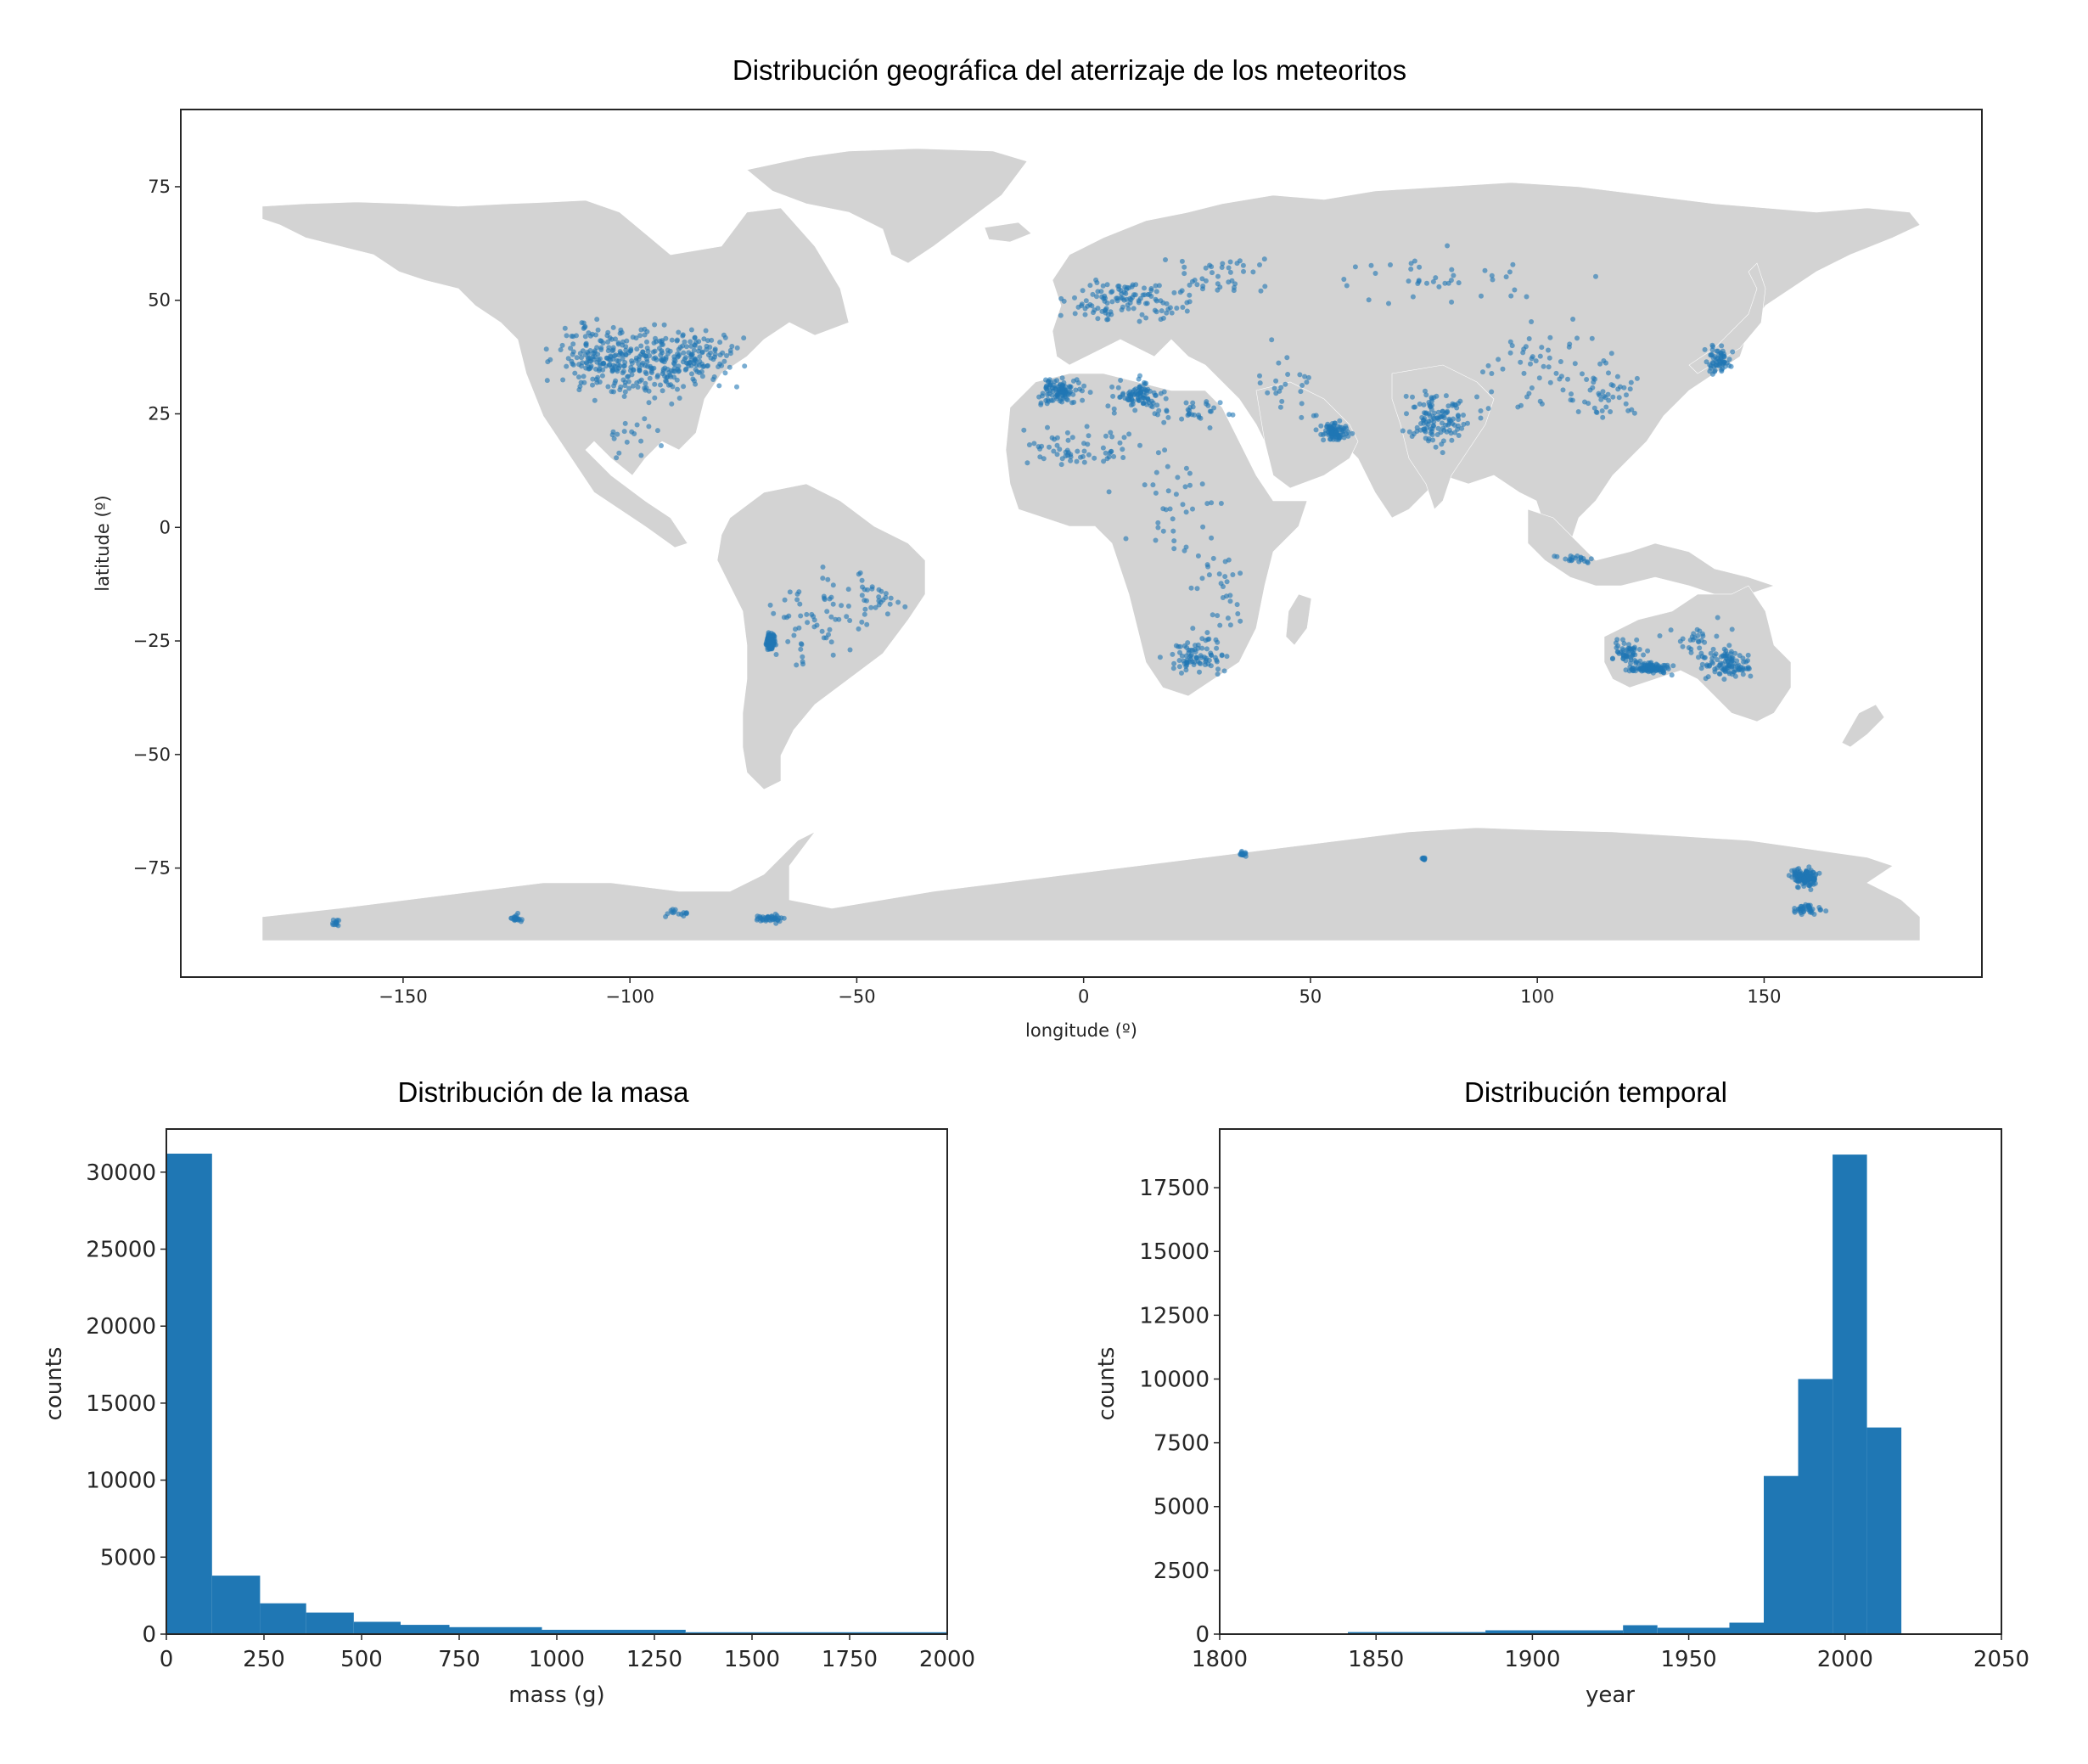 This screenshot has width=2088, height=1764. What do you see at coordinates (557, 1381) in the screenshot?
I see `mass-frame` at bounding box center [557, 1381].